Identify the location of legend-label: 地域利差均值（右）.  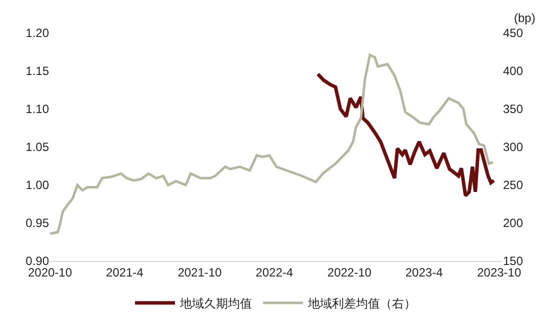
(361, 303).